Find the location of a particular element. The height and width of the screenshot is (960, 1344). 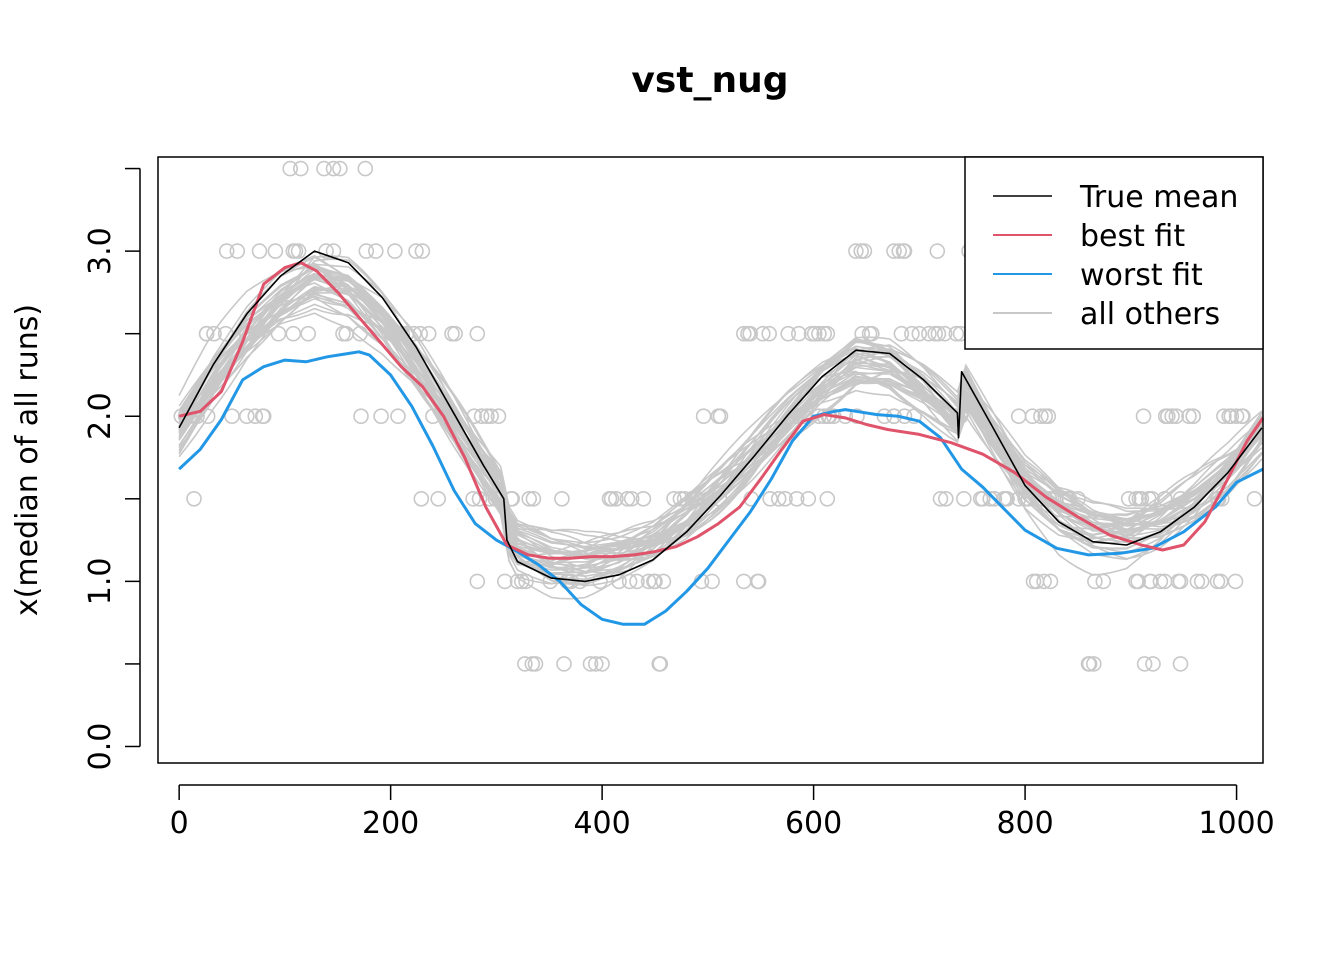

legend: True mean best fit worst fit all others is located at coordinates (1114, 253).